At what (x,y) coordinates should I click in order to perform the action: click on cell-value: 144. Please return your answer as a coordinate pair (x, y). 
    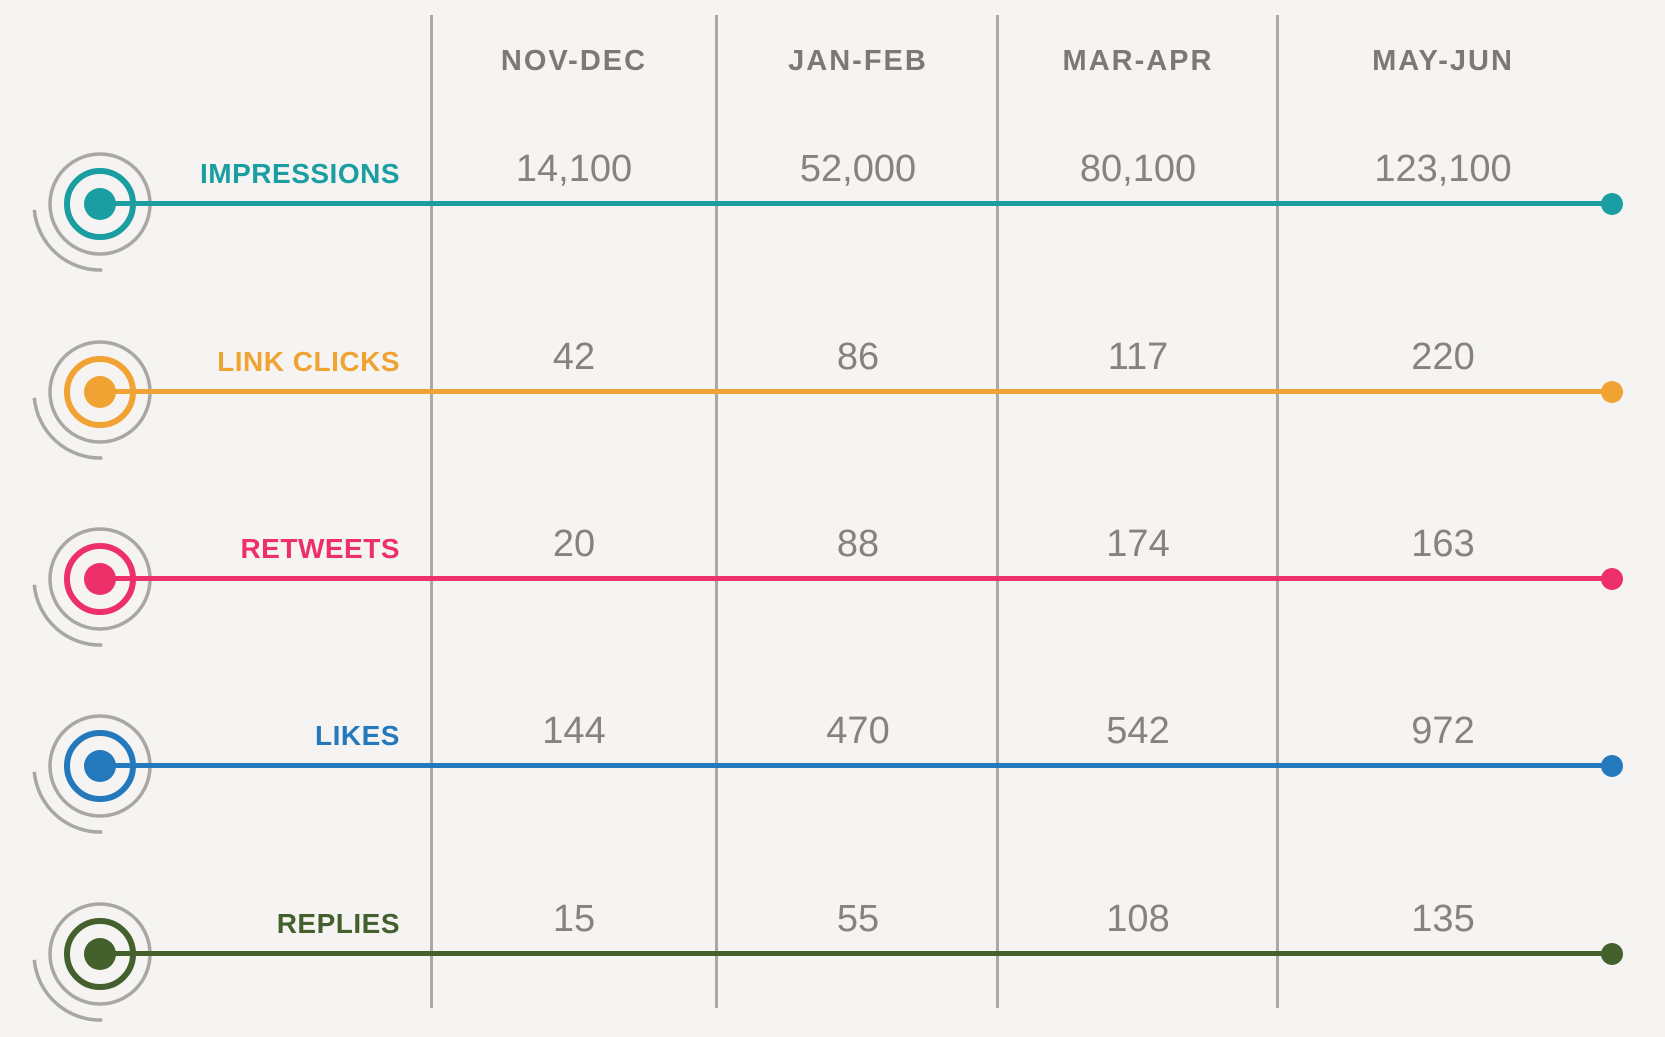
    Looking at the image, I should click on (574, 731).